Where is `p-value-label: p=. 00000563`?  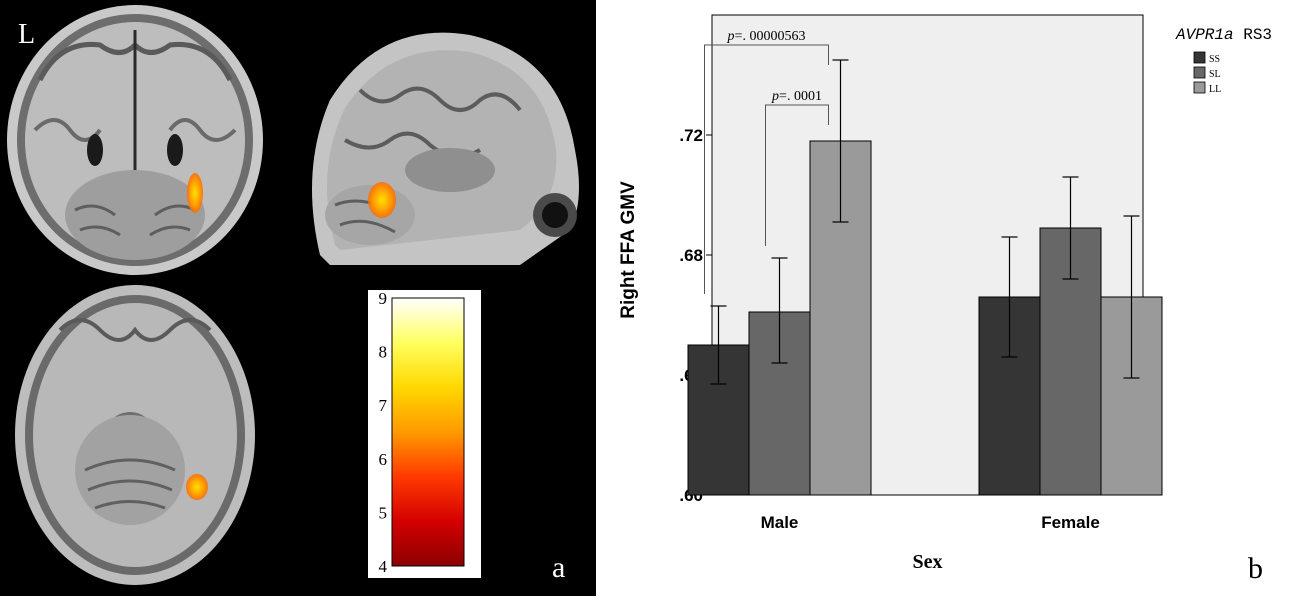
p-value-label: p=. 00000563 is located at coordinates (766, 36).